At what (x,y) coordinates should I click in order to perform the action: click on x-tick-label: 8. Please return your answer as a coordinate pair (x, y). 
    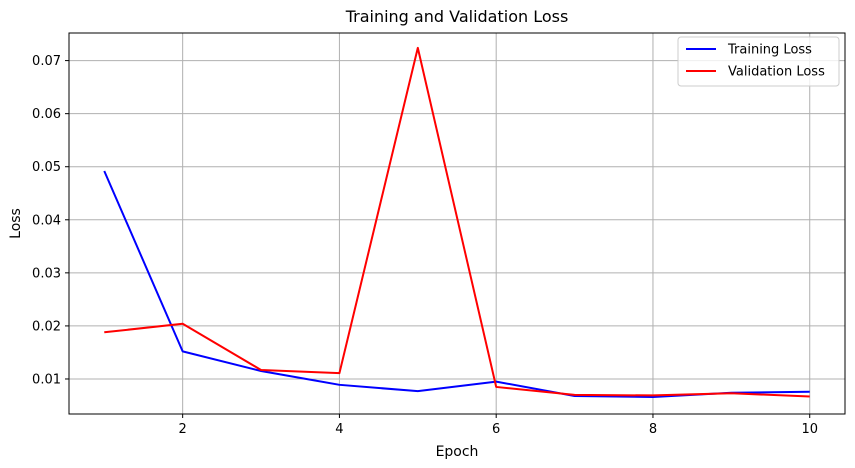
    Looking at the image, I should click on (653, 429).